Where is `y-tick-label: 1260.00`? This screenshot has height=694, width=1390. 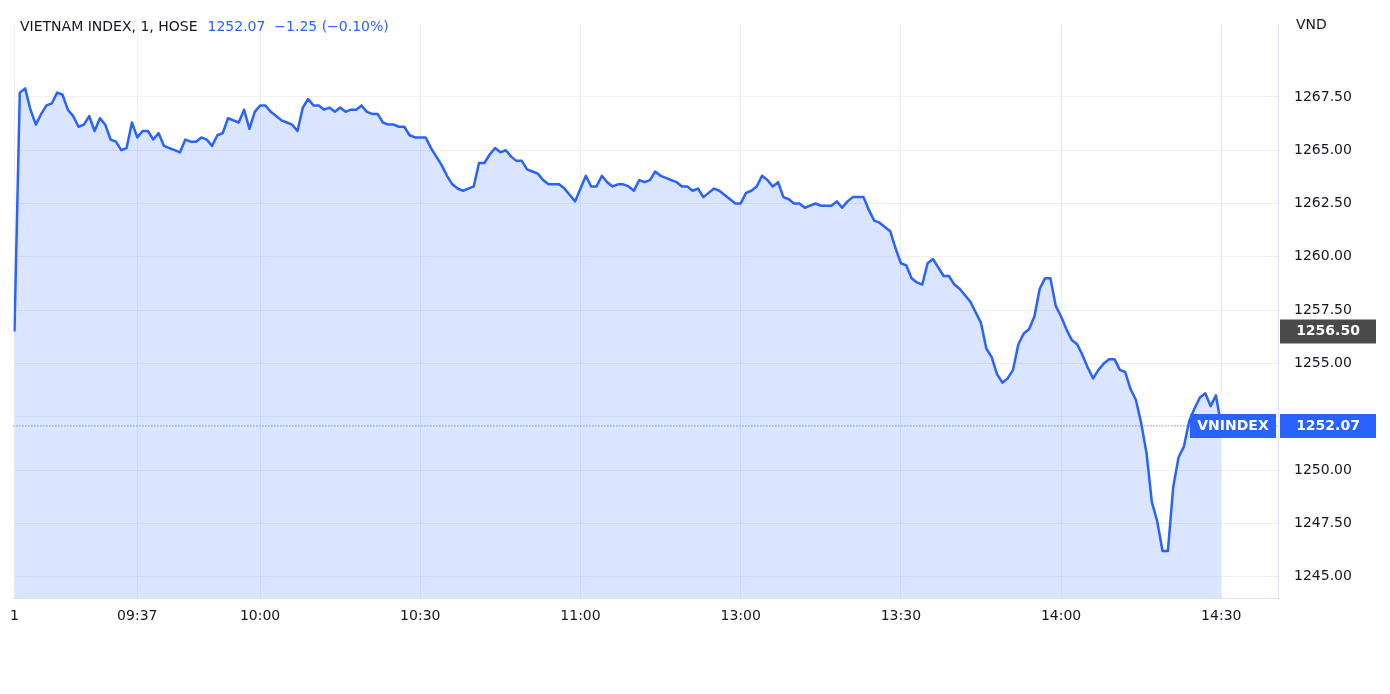
y-tick-label: 1260.00 is located at coordinates (1323, 255).